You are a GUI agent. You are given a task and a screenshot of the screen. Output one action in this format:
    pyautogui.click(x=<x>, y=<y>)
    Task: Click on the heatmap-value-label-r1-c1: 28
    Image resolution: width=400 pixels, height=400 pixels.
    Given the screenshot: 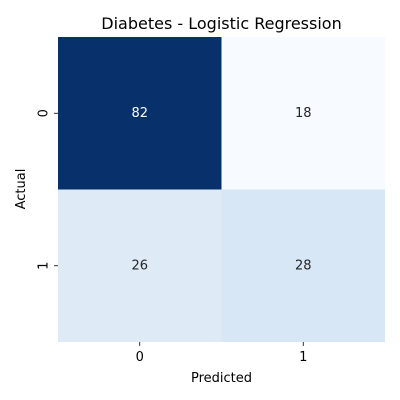 What is the action you would take?
    pyautogui.click(x=303, y=265)
    